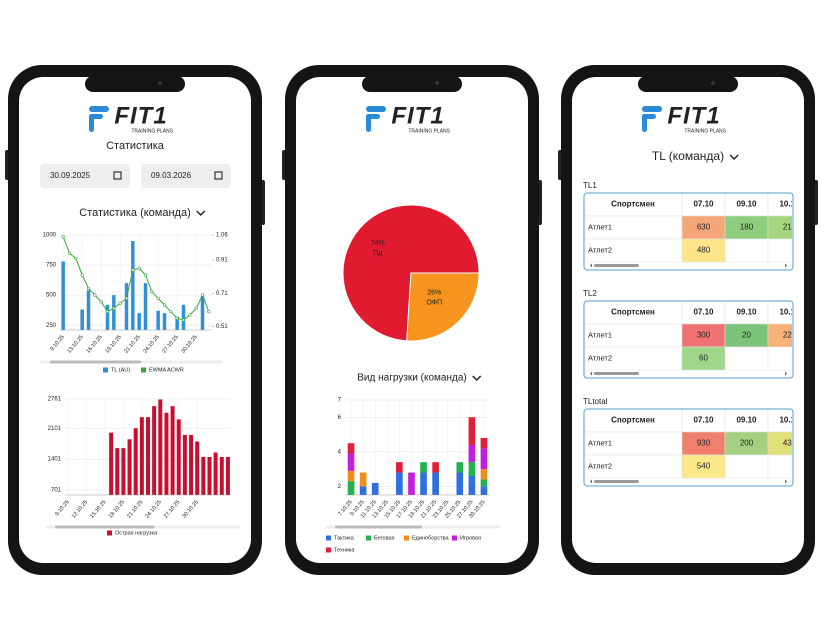 The height and width of the screenshot is (622, 826). Describe the element at coordinates (411, 378) in the screenshot. I see `dropdown: Вид нагрузки (команда)` at that location.